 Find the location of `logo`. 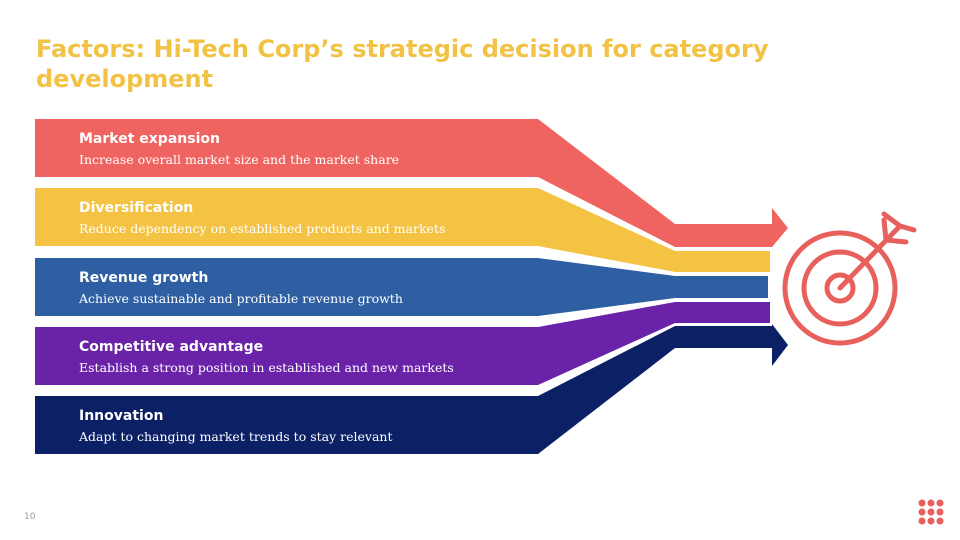

logo is located at coordinates (931, 512).